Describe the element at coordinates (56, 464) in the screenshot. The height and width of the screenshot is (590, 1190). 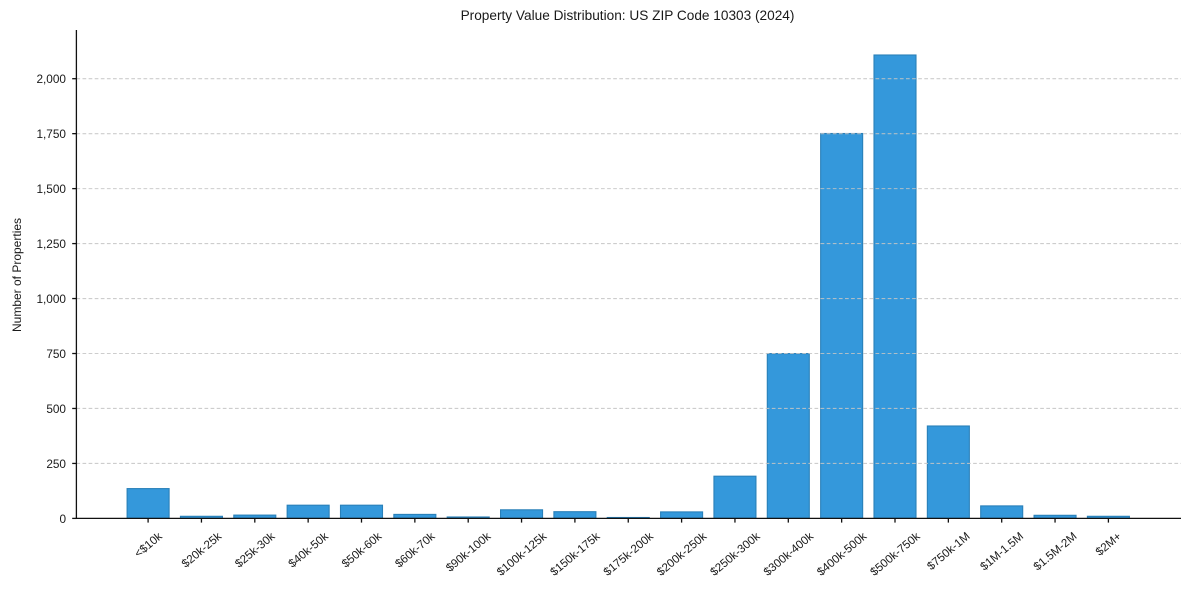
I see `svg-text: 250` at that location.